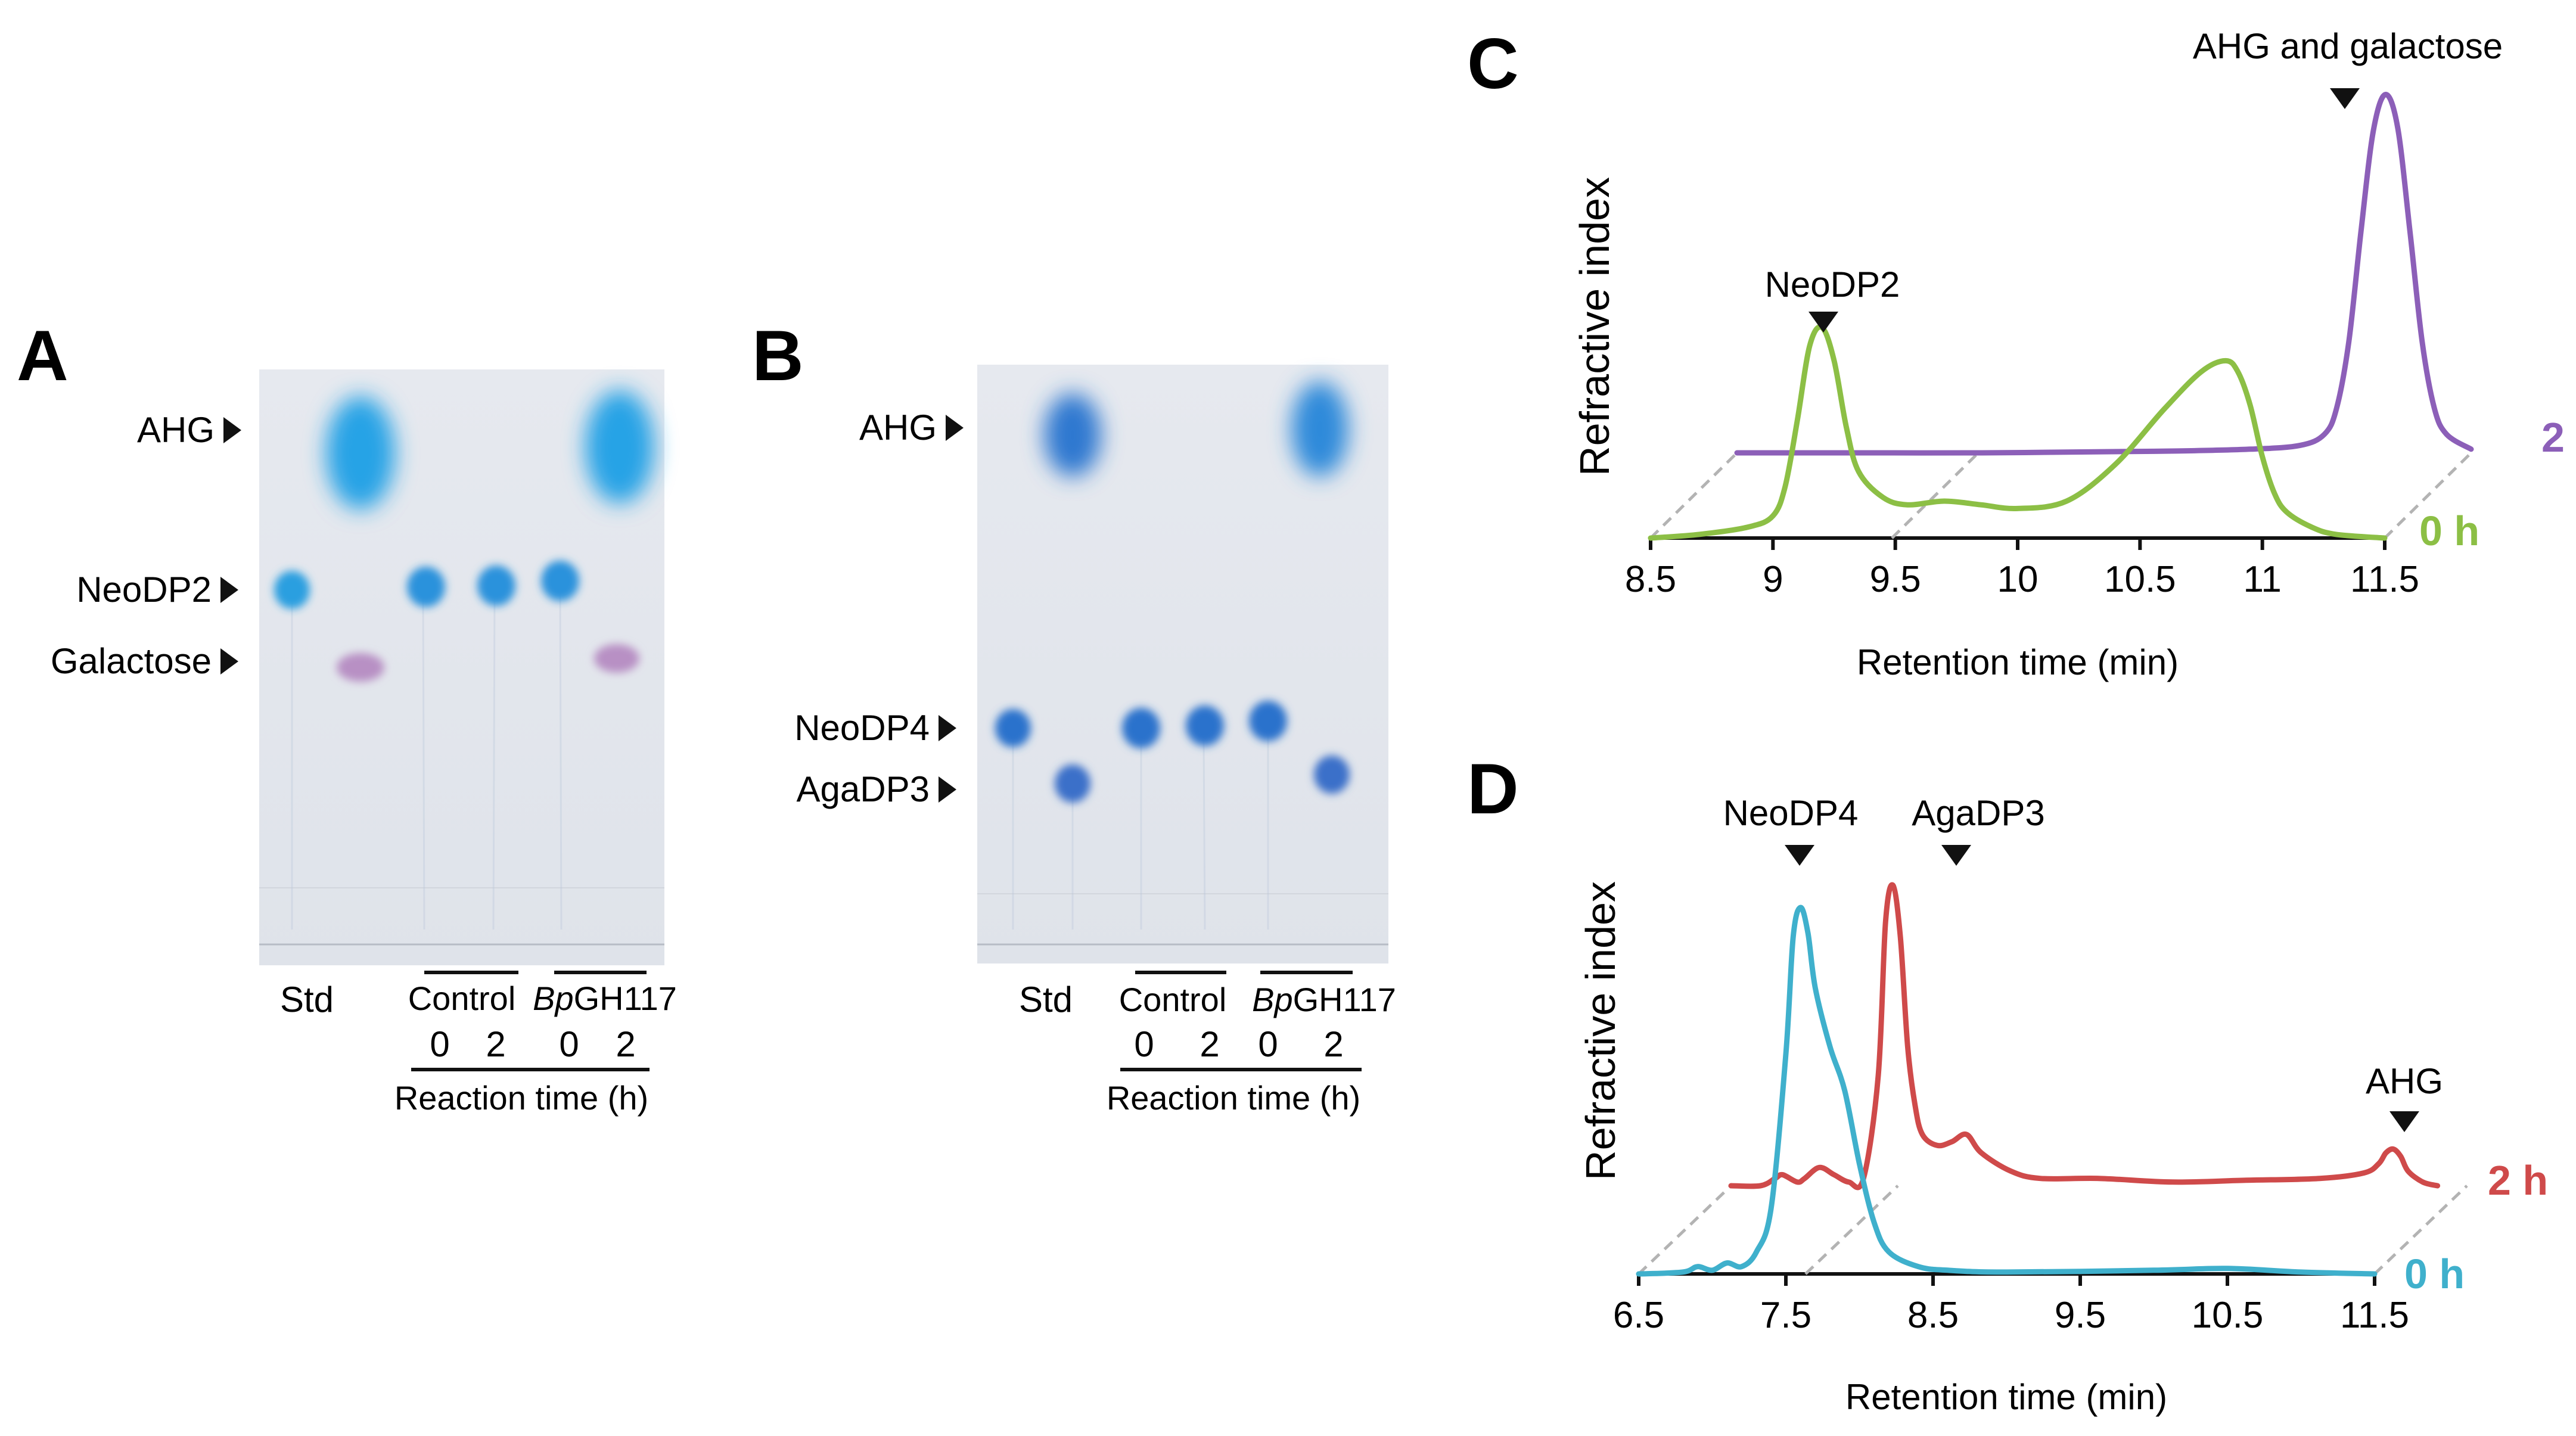 The height and width of the screenshot is (1436, 2576). Describe the element at coordinates (176, 430) in the screenshot. I see `band-label-a-ahg: AHG` at that location.